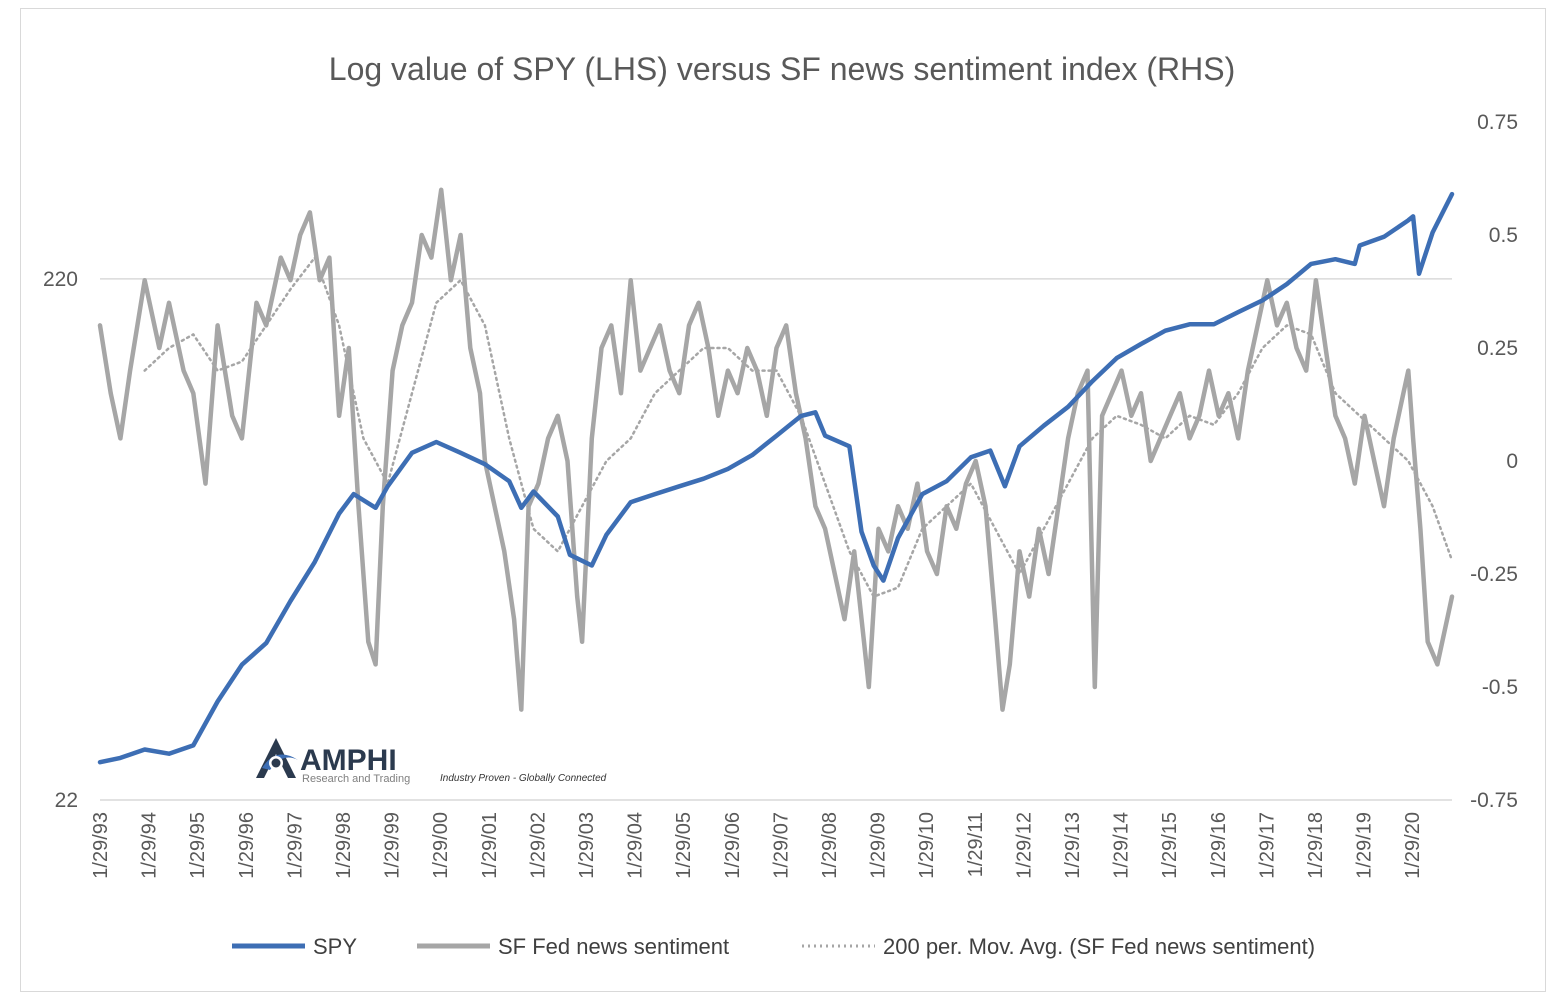 The height and width of the screenshot is (1008, 1562). What do you see at coordinates (1494, 461) in the screenshot?
I see `right-axis: -0.75 -0.5 -0.25 0 0.25 0.5 0.75` at bounding box center [1494, 461].